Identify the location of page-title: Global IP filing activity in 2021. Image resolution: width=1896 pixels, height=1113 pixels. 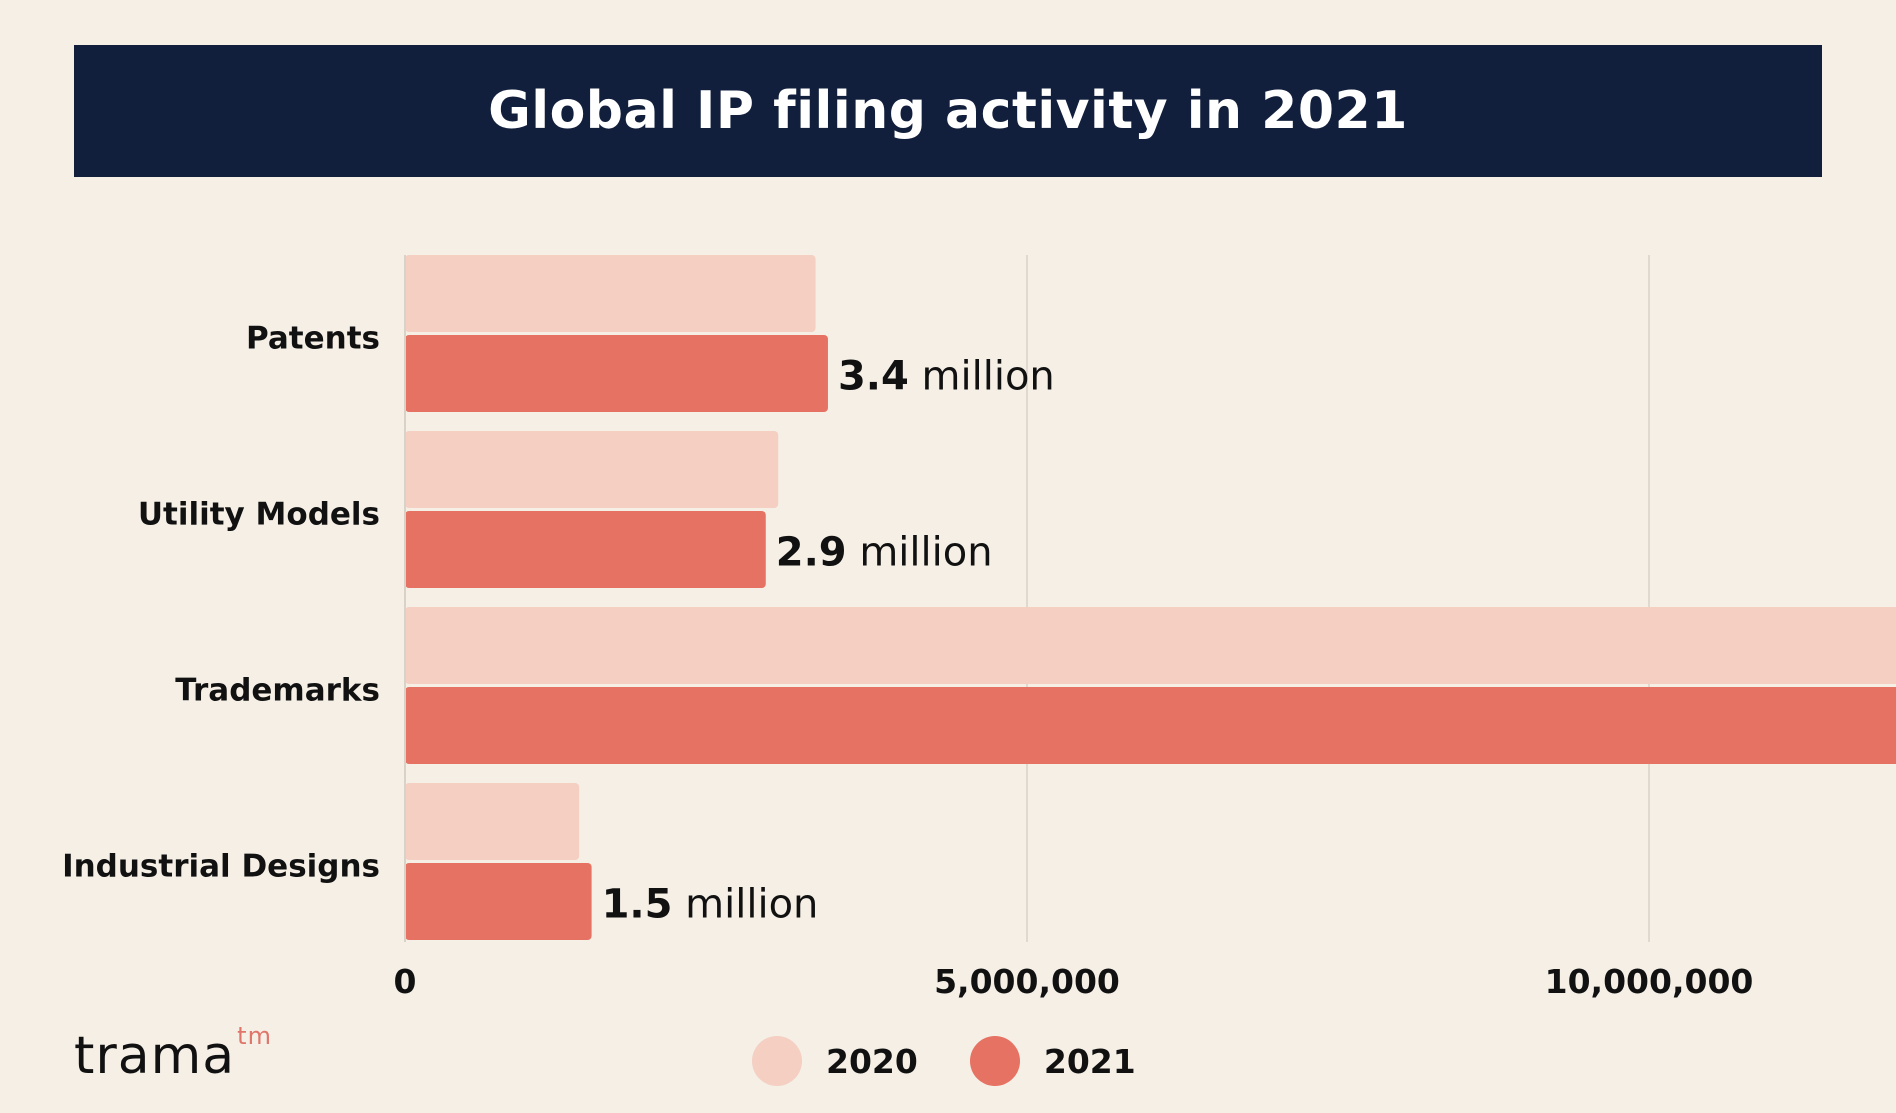
(948, 111).